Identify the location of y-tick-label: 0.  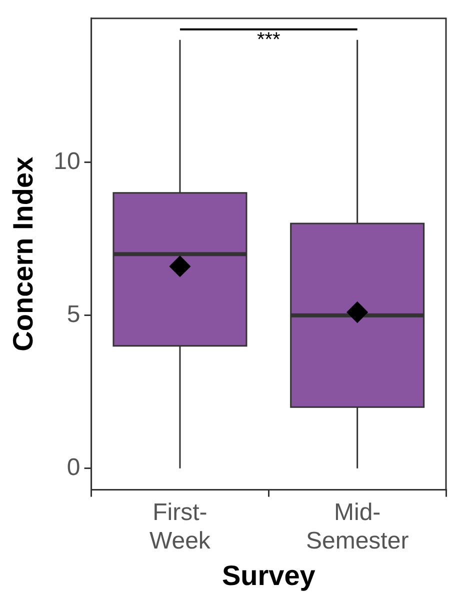
(73, 467).